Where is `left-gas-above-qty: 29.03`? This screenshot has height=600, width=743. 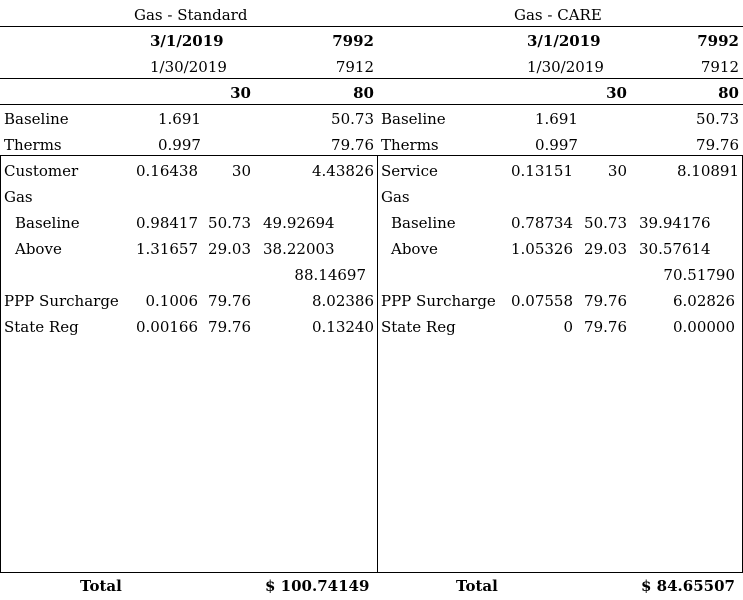
left-gas-above-qty: 29.03 is located at coordinates (229, 249).